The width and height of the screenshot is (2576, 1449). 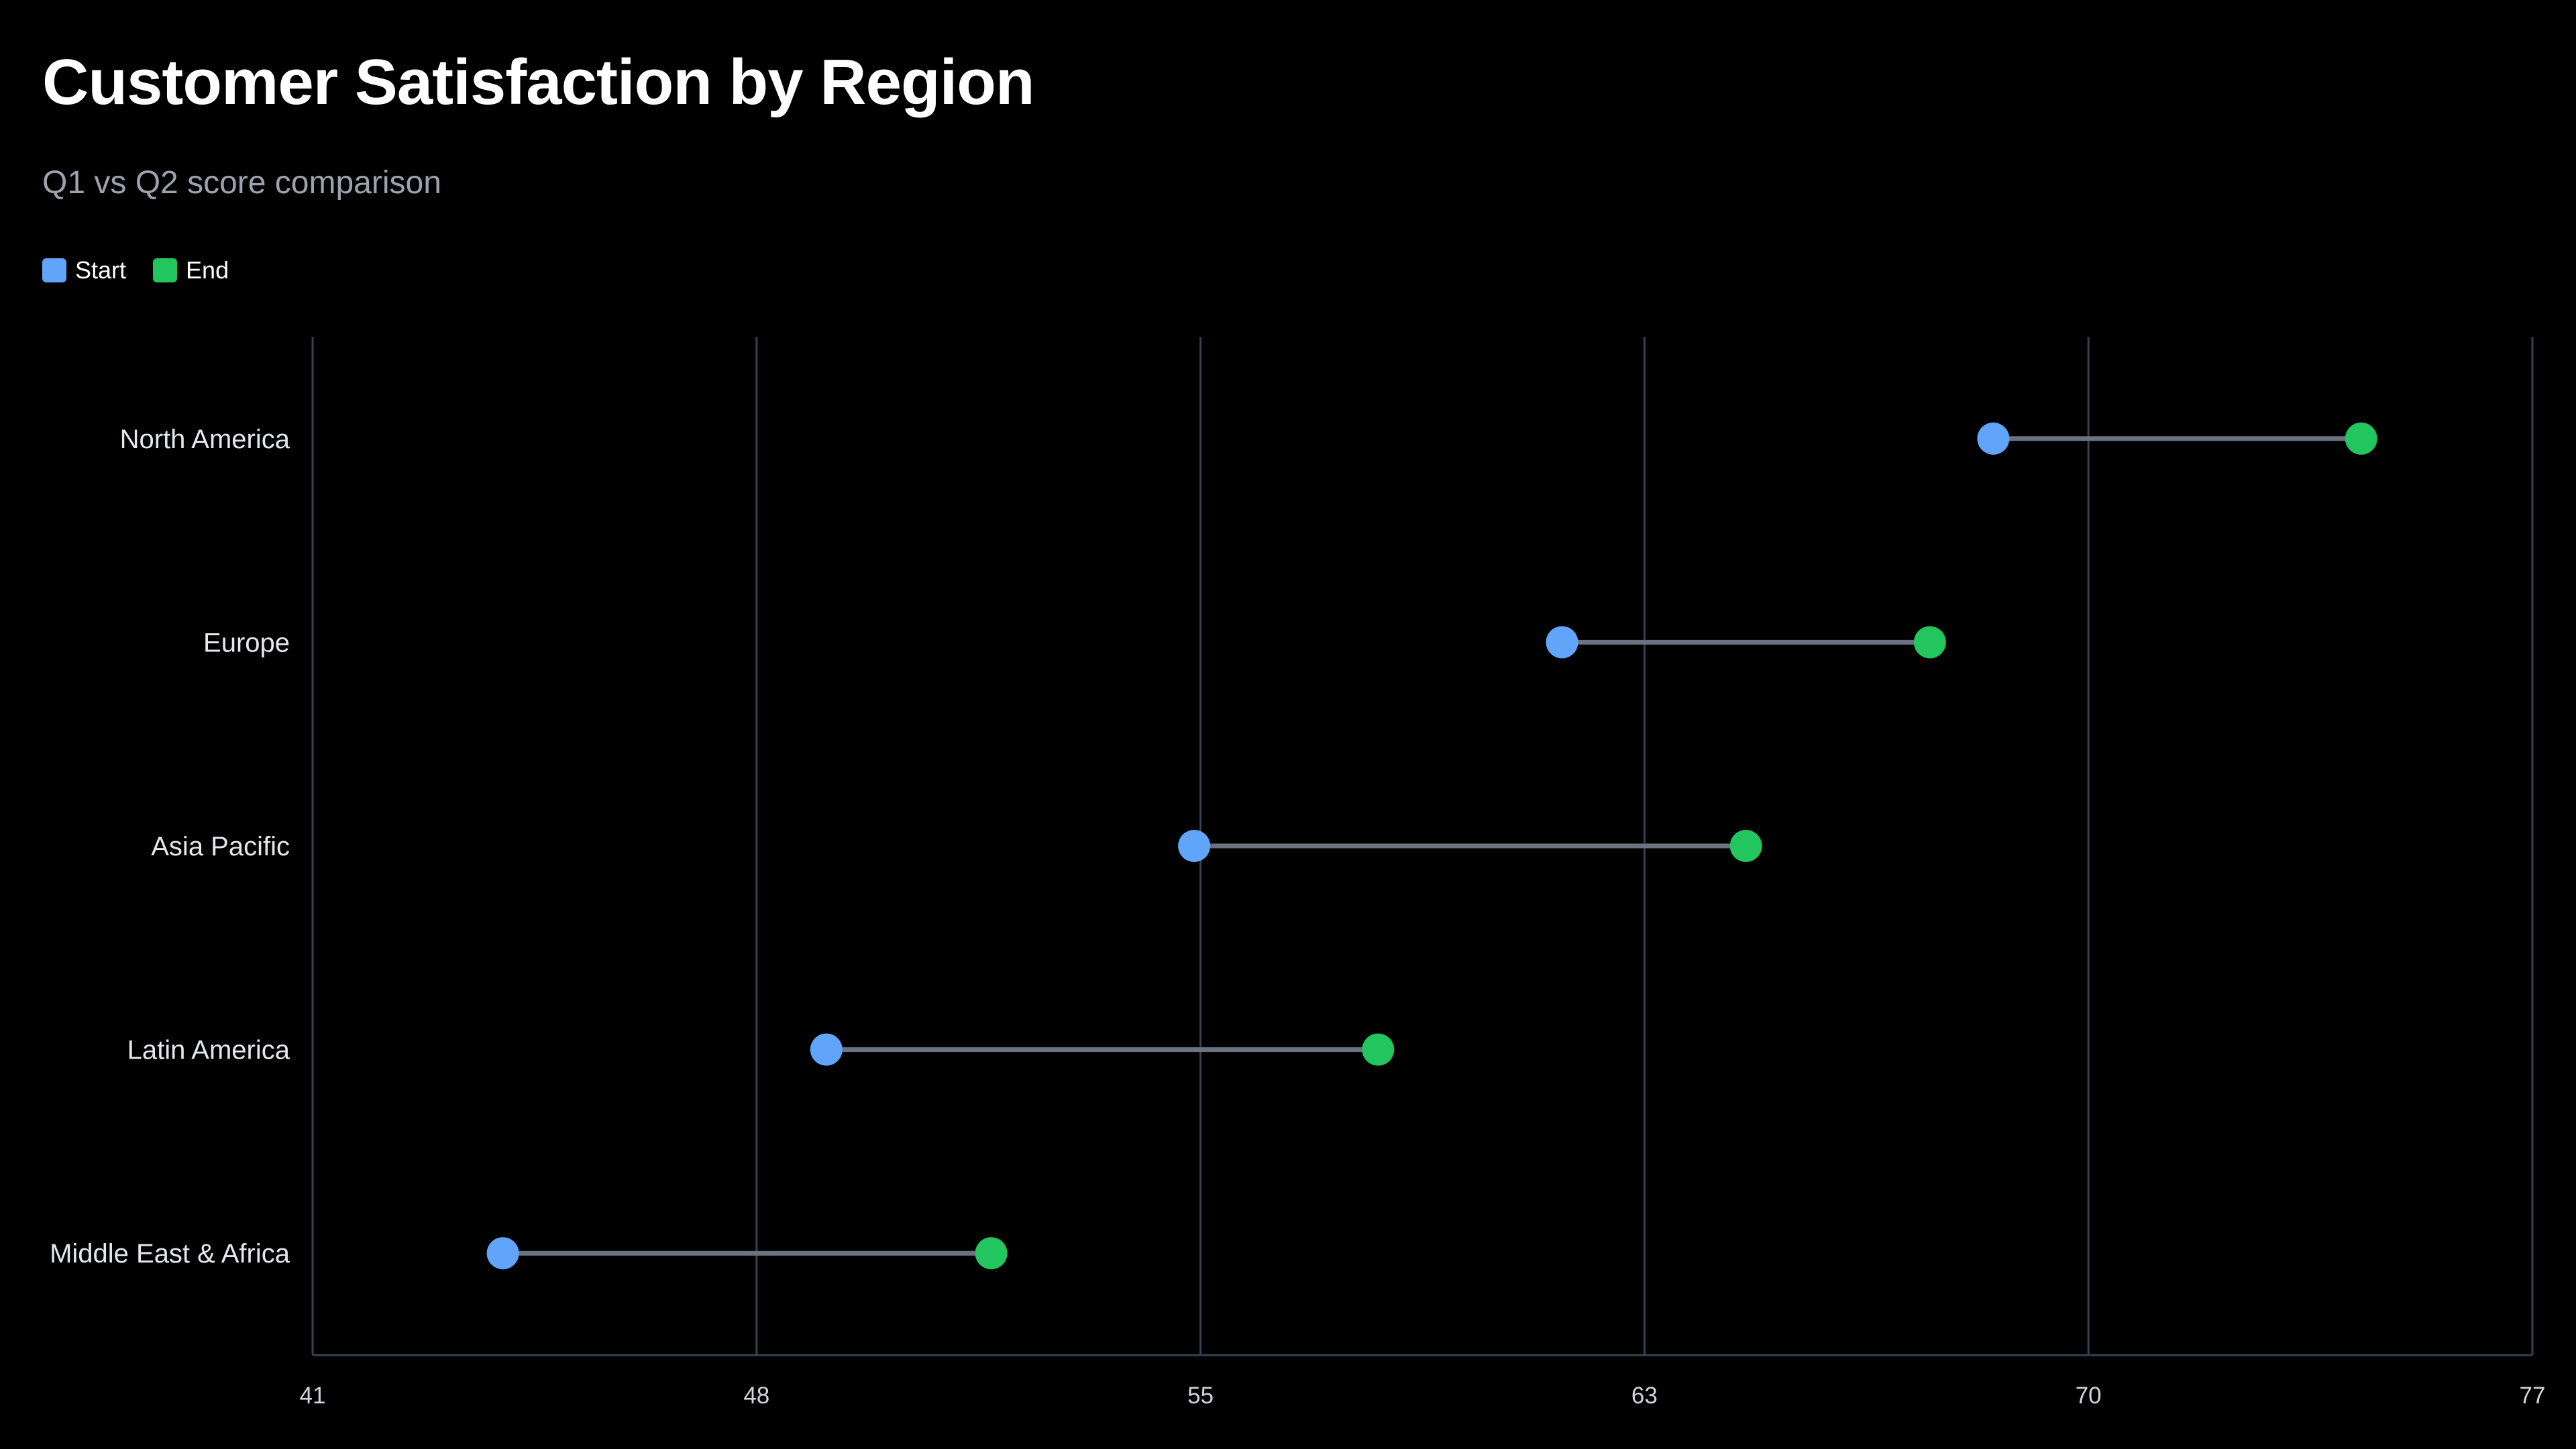 I want to click on legend-label-end: End, so click(x=207, y=270).